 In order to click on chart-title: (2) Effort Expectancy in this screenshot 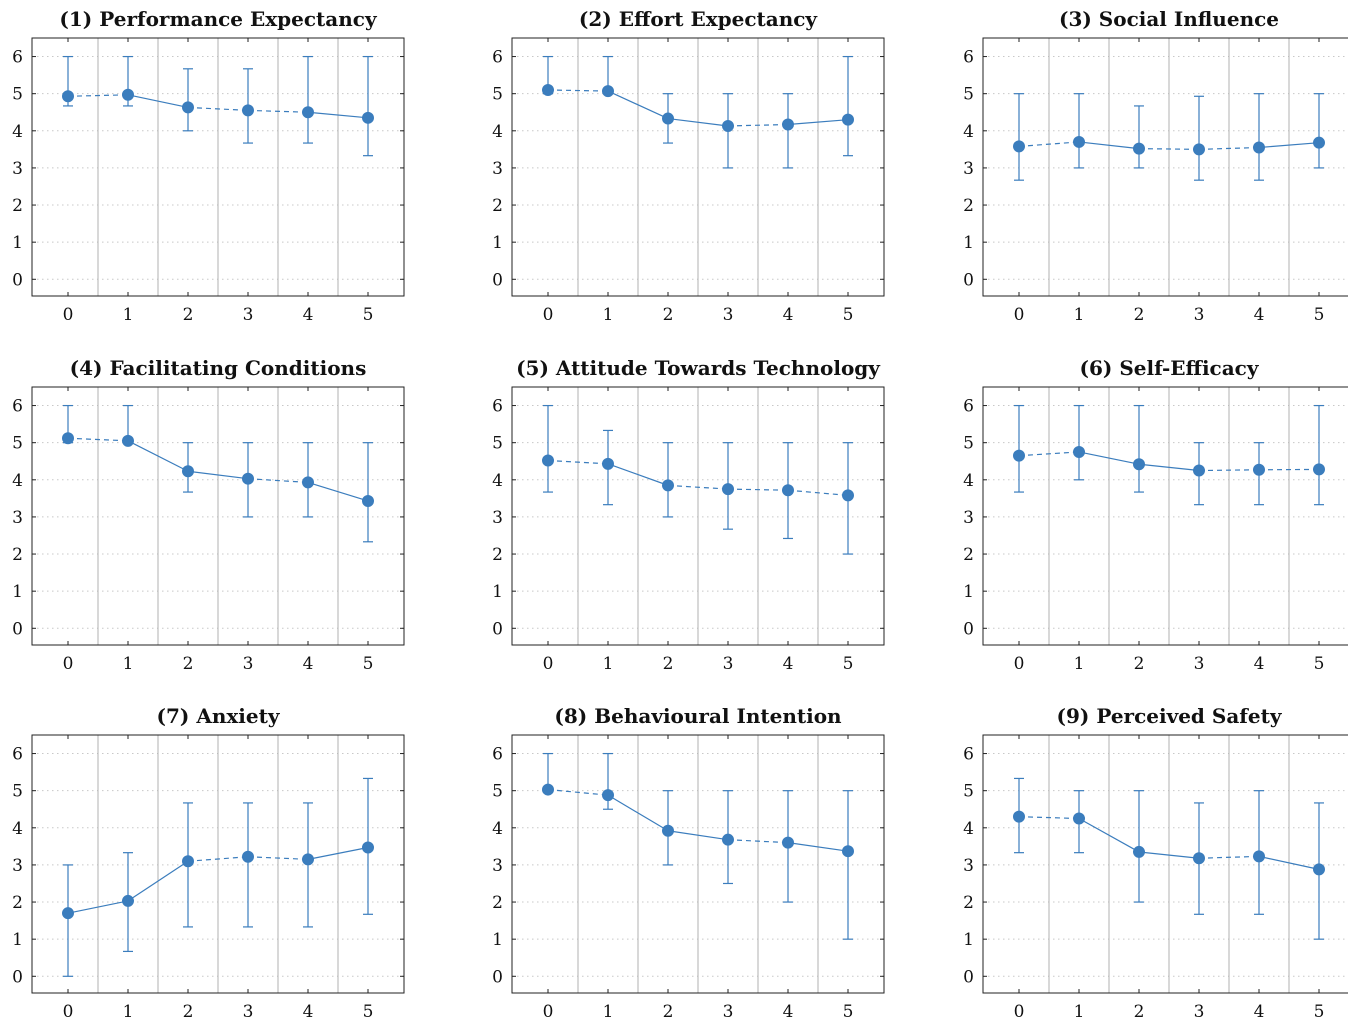, I will do `click(699, 19)`.